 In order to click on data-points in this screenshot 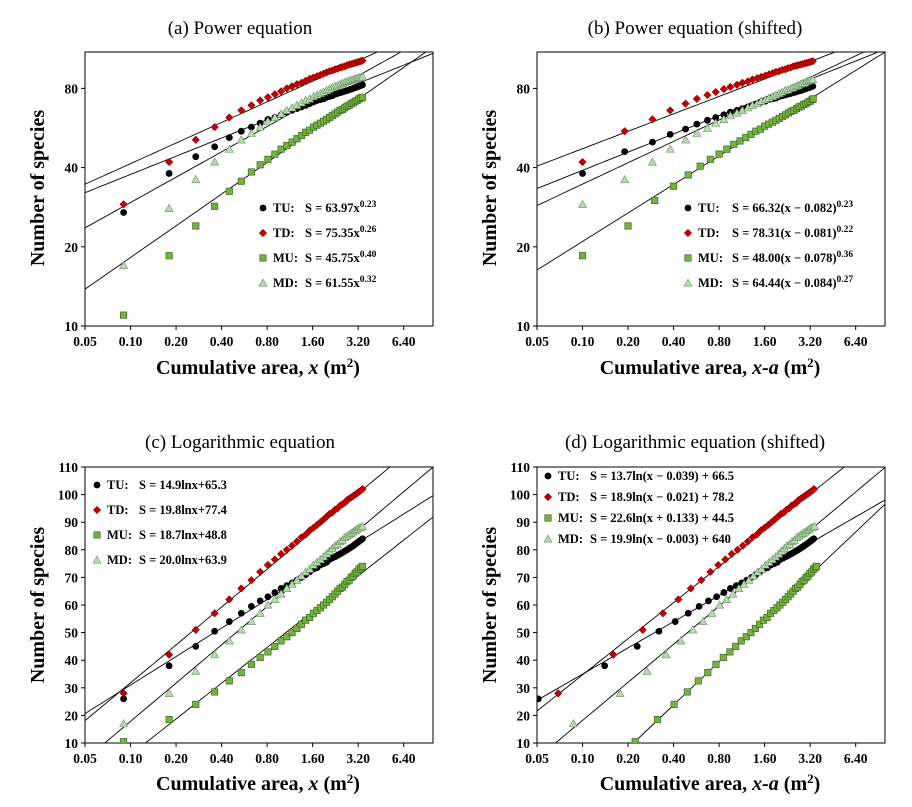, I will do `click(243, 613)`.